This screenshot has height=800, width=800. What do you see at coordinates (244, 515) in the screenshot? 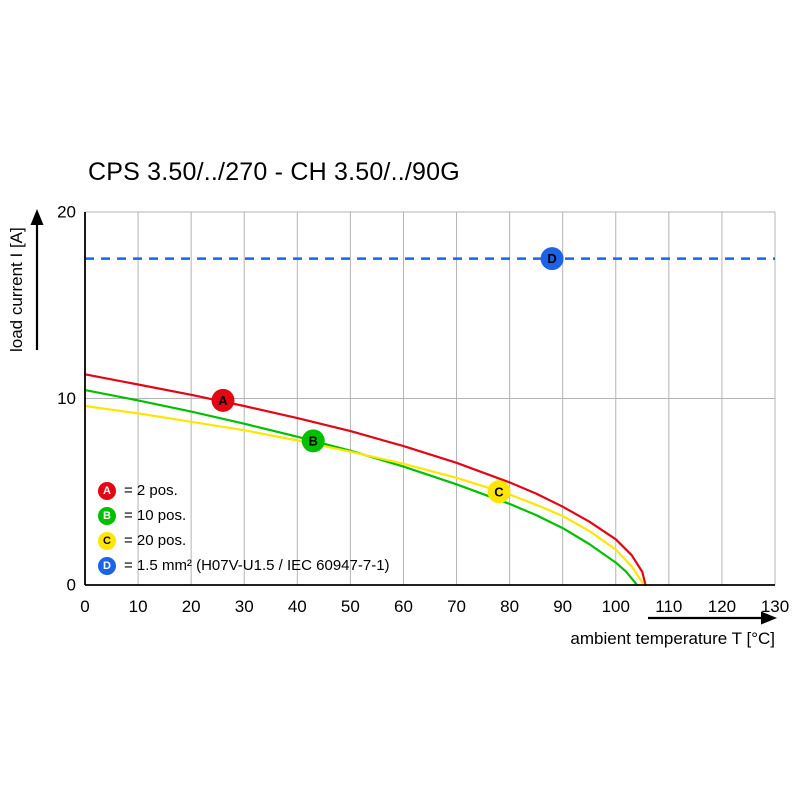
I see `legend-item-b: B = 10 pos.` at bounding box center [244, 515].